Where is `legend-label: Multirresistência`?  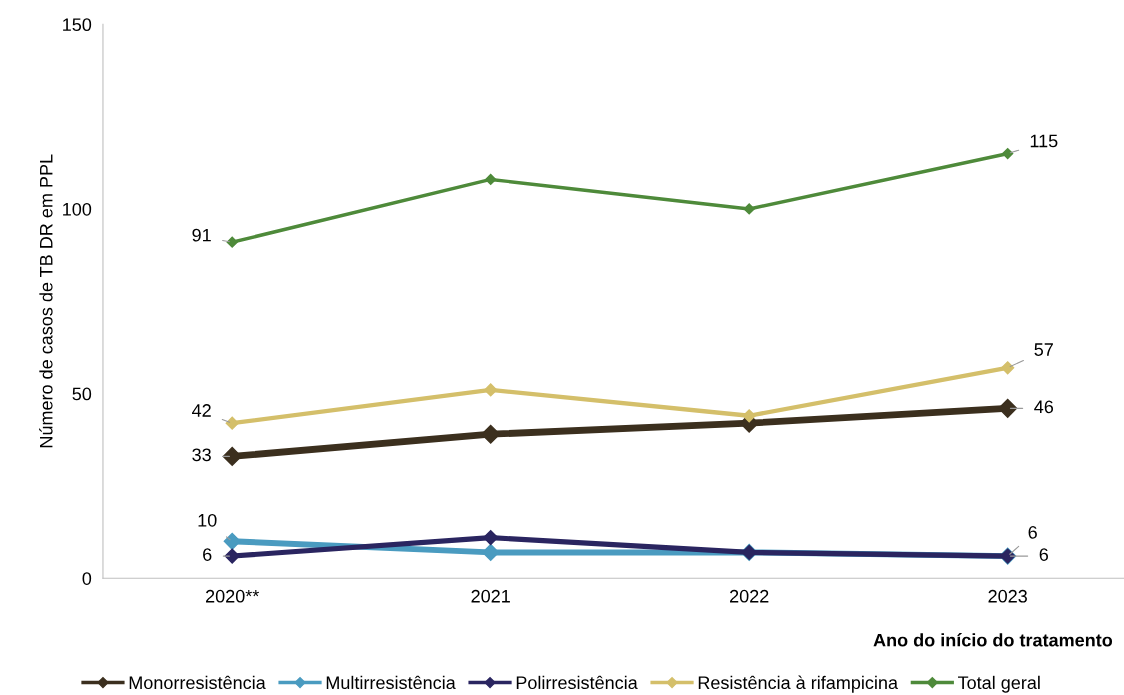 legend-label: Multirresistência is located at coordinates (391, 682).